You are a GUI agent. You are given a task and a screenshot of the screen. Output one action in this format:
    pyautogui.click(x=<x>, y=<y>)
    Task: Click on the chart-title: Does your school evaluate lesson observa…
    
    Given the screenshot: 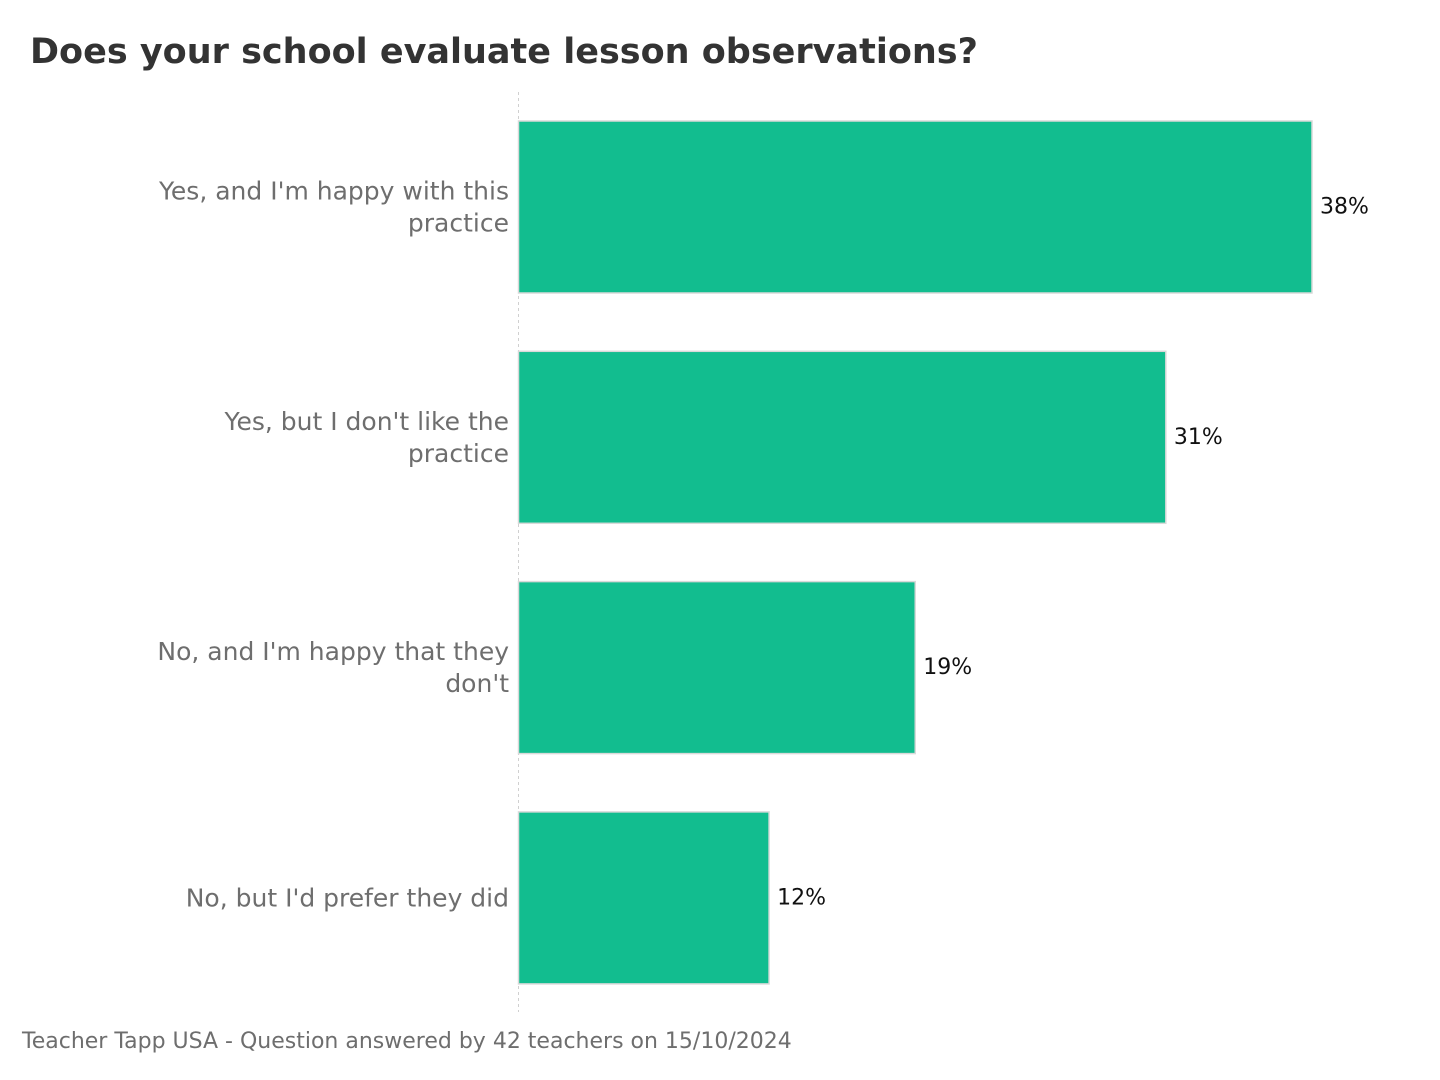 What is the action you would take?
    pyautogui.click(x=504, y=52)
    